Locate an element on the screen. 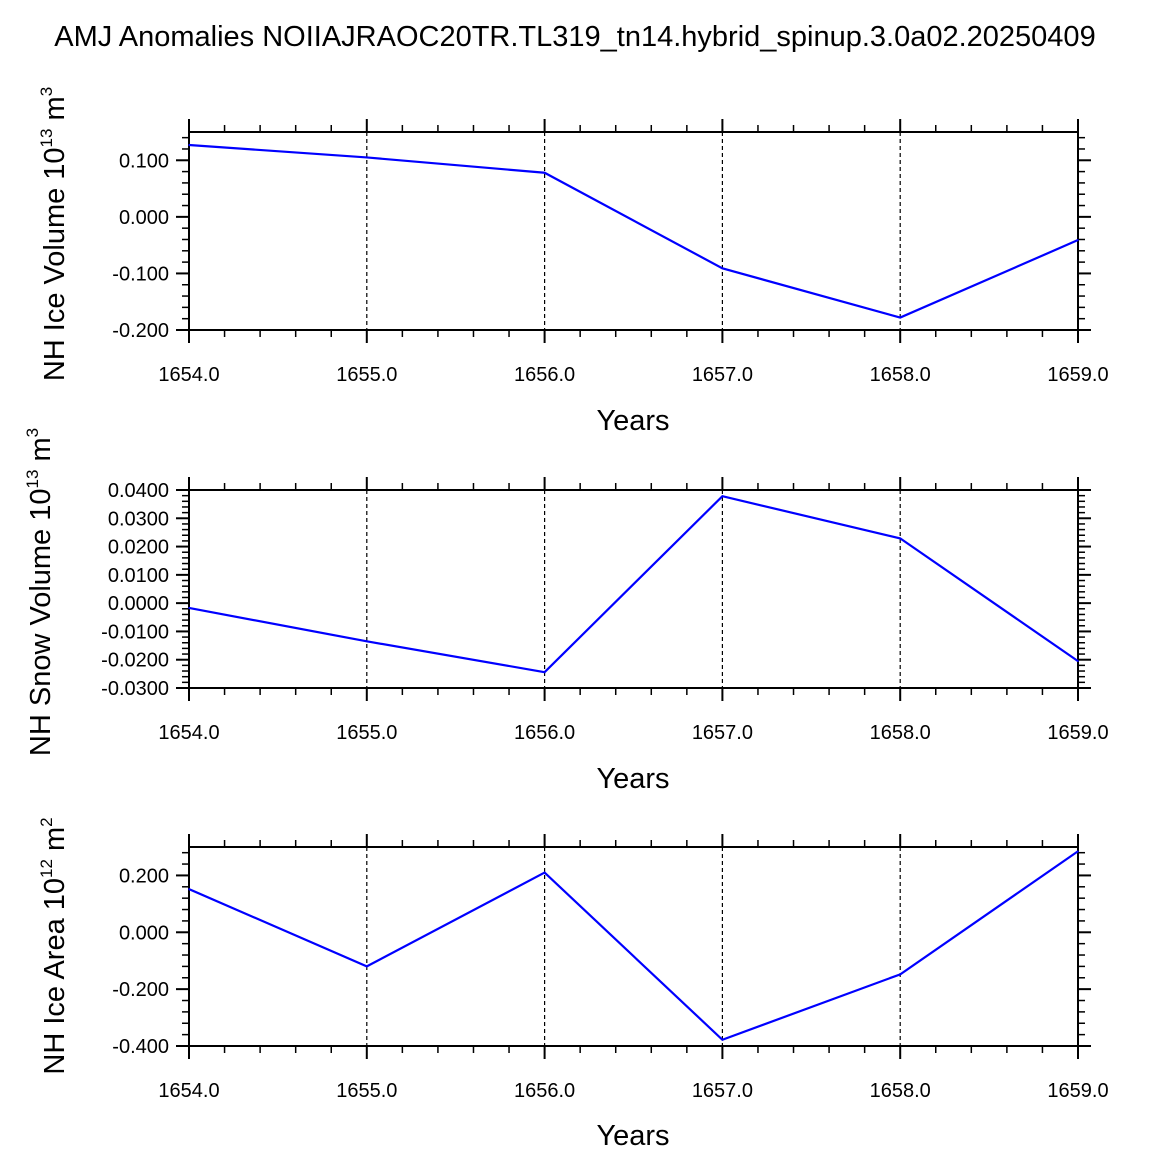 This screenshot has width=1150, height=1152. y-tick-label: -0.0100 is located at coordinates (135, 632).